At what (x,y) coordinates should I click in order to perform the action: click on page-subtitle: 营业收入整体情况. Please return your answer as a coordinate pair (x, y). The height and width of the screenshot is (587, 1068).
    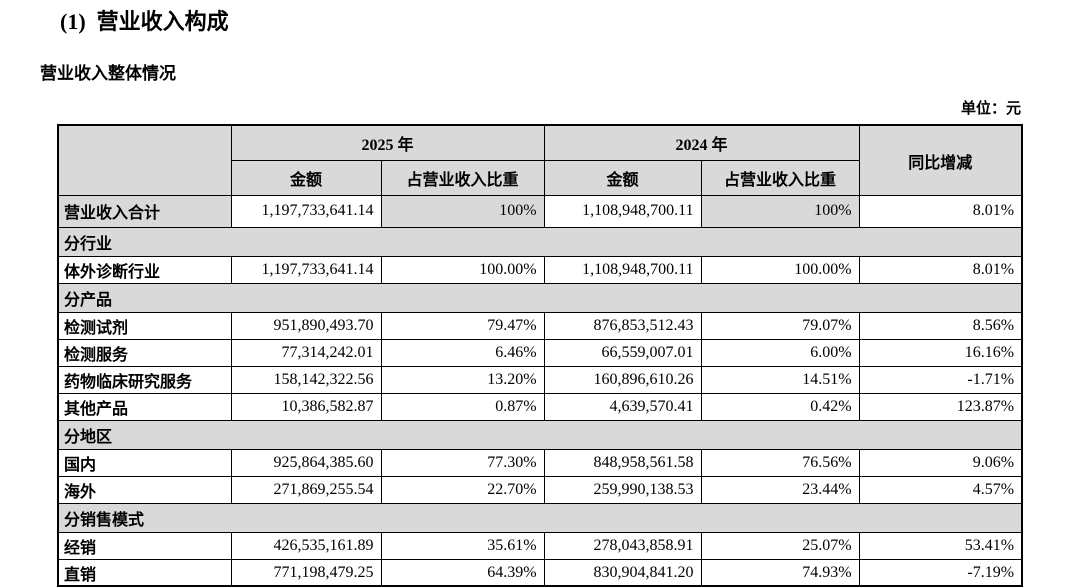
    Looking at the image, I should click on (108, 74).